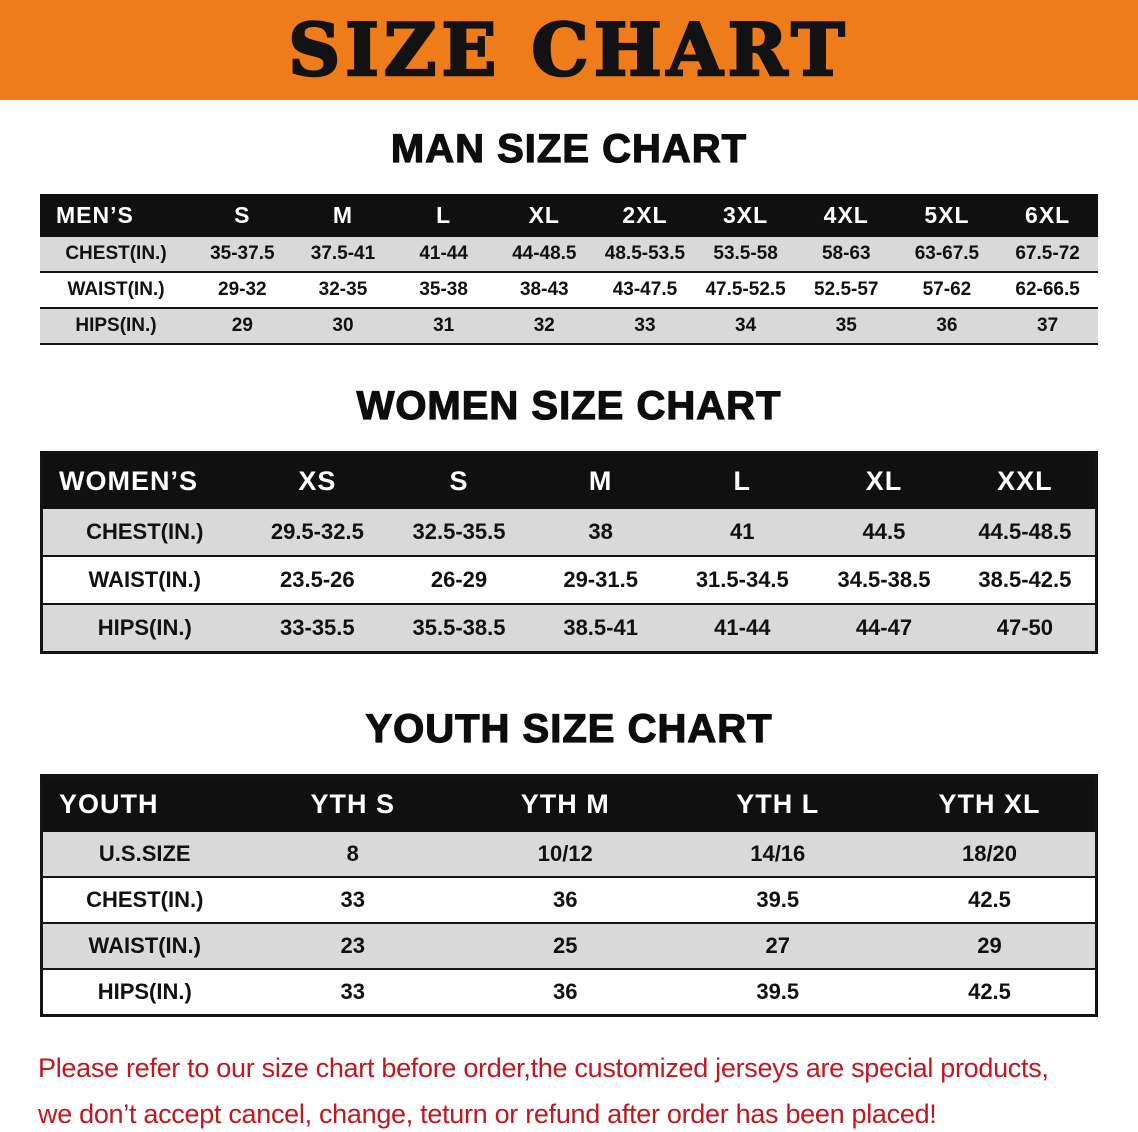  Describe the element at coordinates (777, 993) in the screenshot. I see `size-value-cell: 39.5` at that location.